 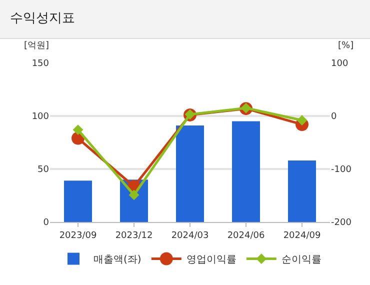 I want to click on y-tick-label: 150, so click(x=41, y=64).